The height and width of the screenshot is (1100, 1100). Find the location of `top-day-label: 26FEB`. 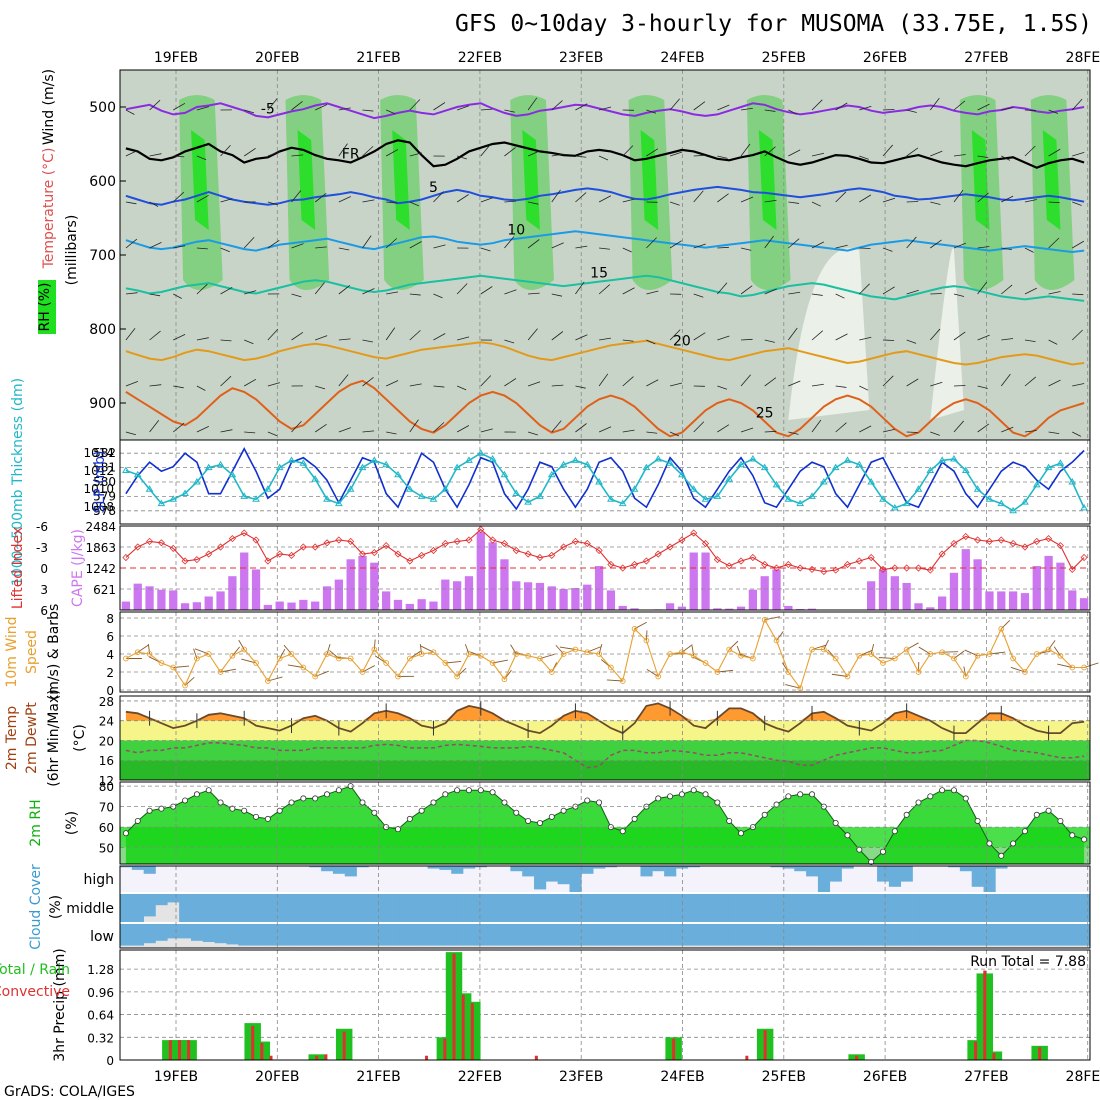

top-day-label: 26FEB is located at coordinates (885, 58).